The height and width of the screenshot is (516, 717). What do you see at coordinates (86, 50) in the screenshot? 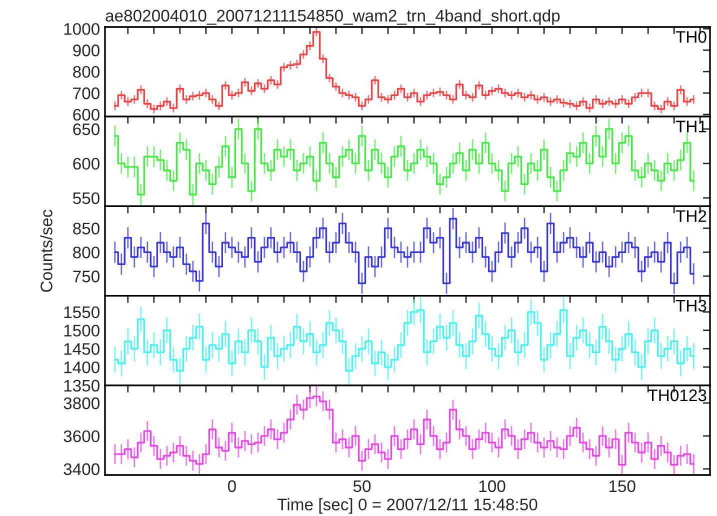
I see `y-tick-label: 900` at bounding box center [86, 50].